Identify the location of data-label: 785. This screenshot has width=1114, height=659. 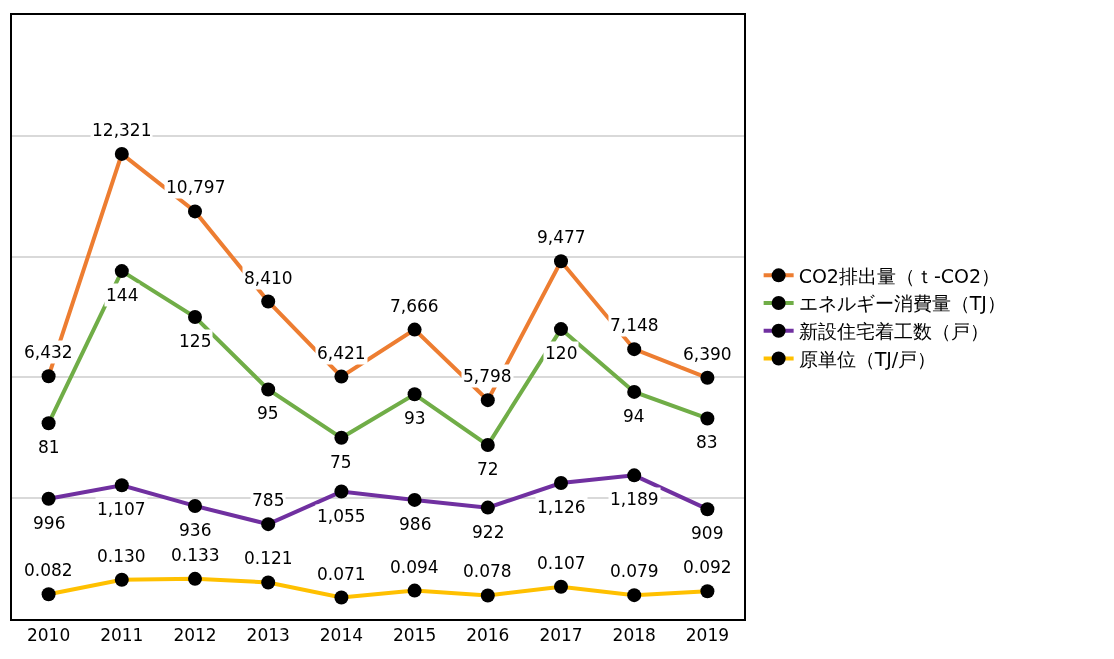
(268, 500).